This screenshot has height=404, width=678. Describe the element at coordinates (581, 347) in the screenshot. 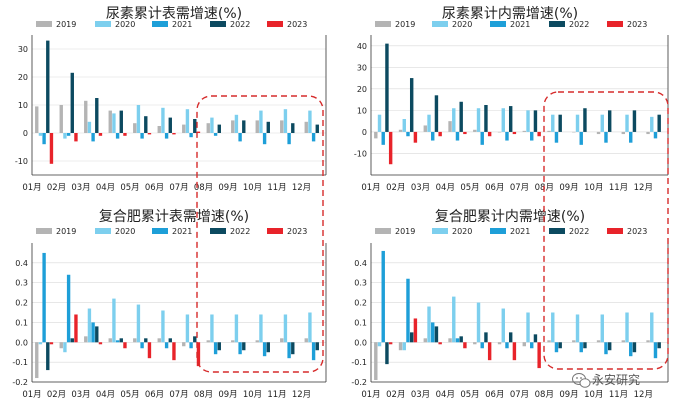

I see `bar-2021-09月` at that location.